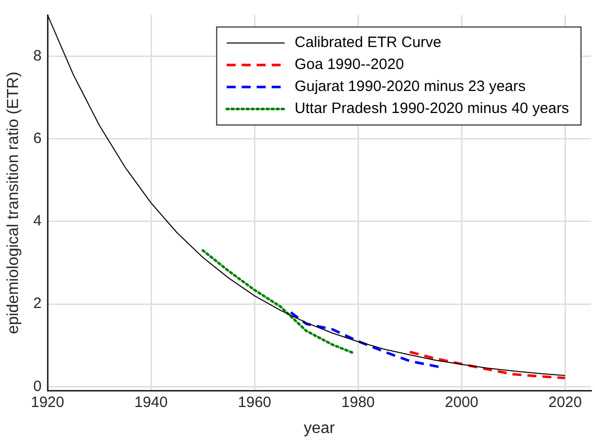 The width and height of the screenshot is (595, 442). I want to click on y-tick-label: 4, so click(37, 221).